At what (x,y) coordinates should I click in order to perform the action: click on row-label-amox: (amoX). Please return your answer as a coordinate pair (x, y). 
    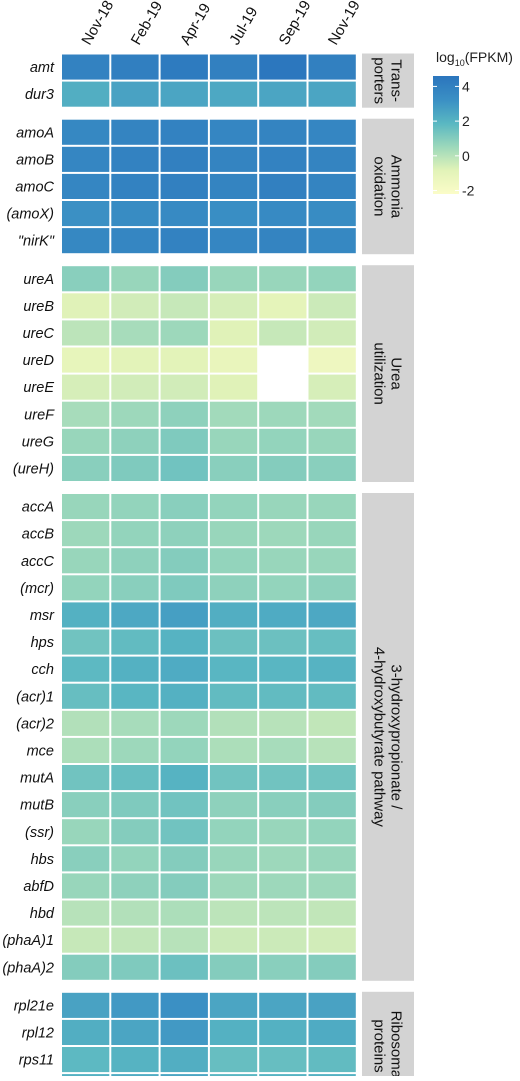
    Looking at the image, I should click on (30, 215).